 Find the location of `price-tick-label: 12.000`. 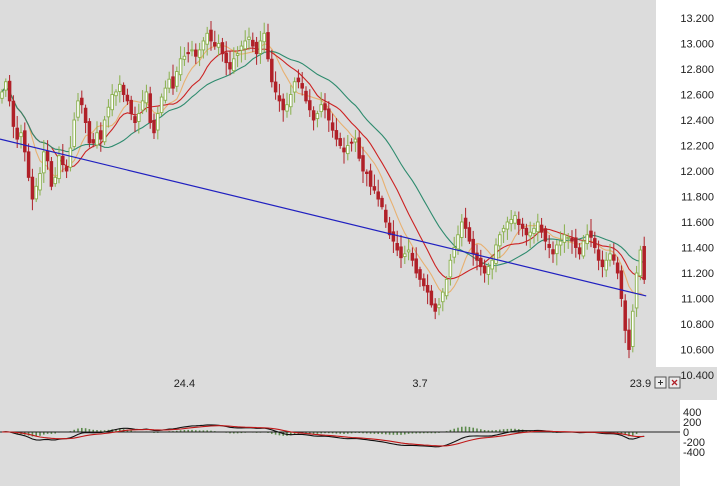

price-tick-label: 12.000 is located at coordinates (697, 172).